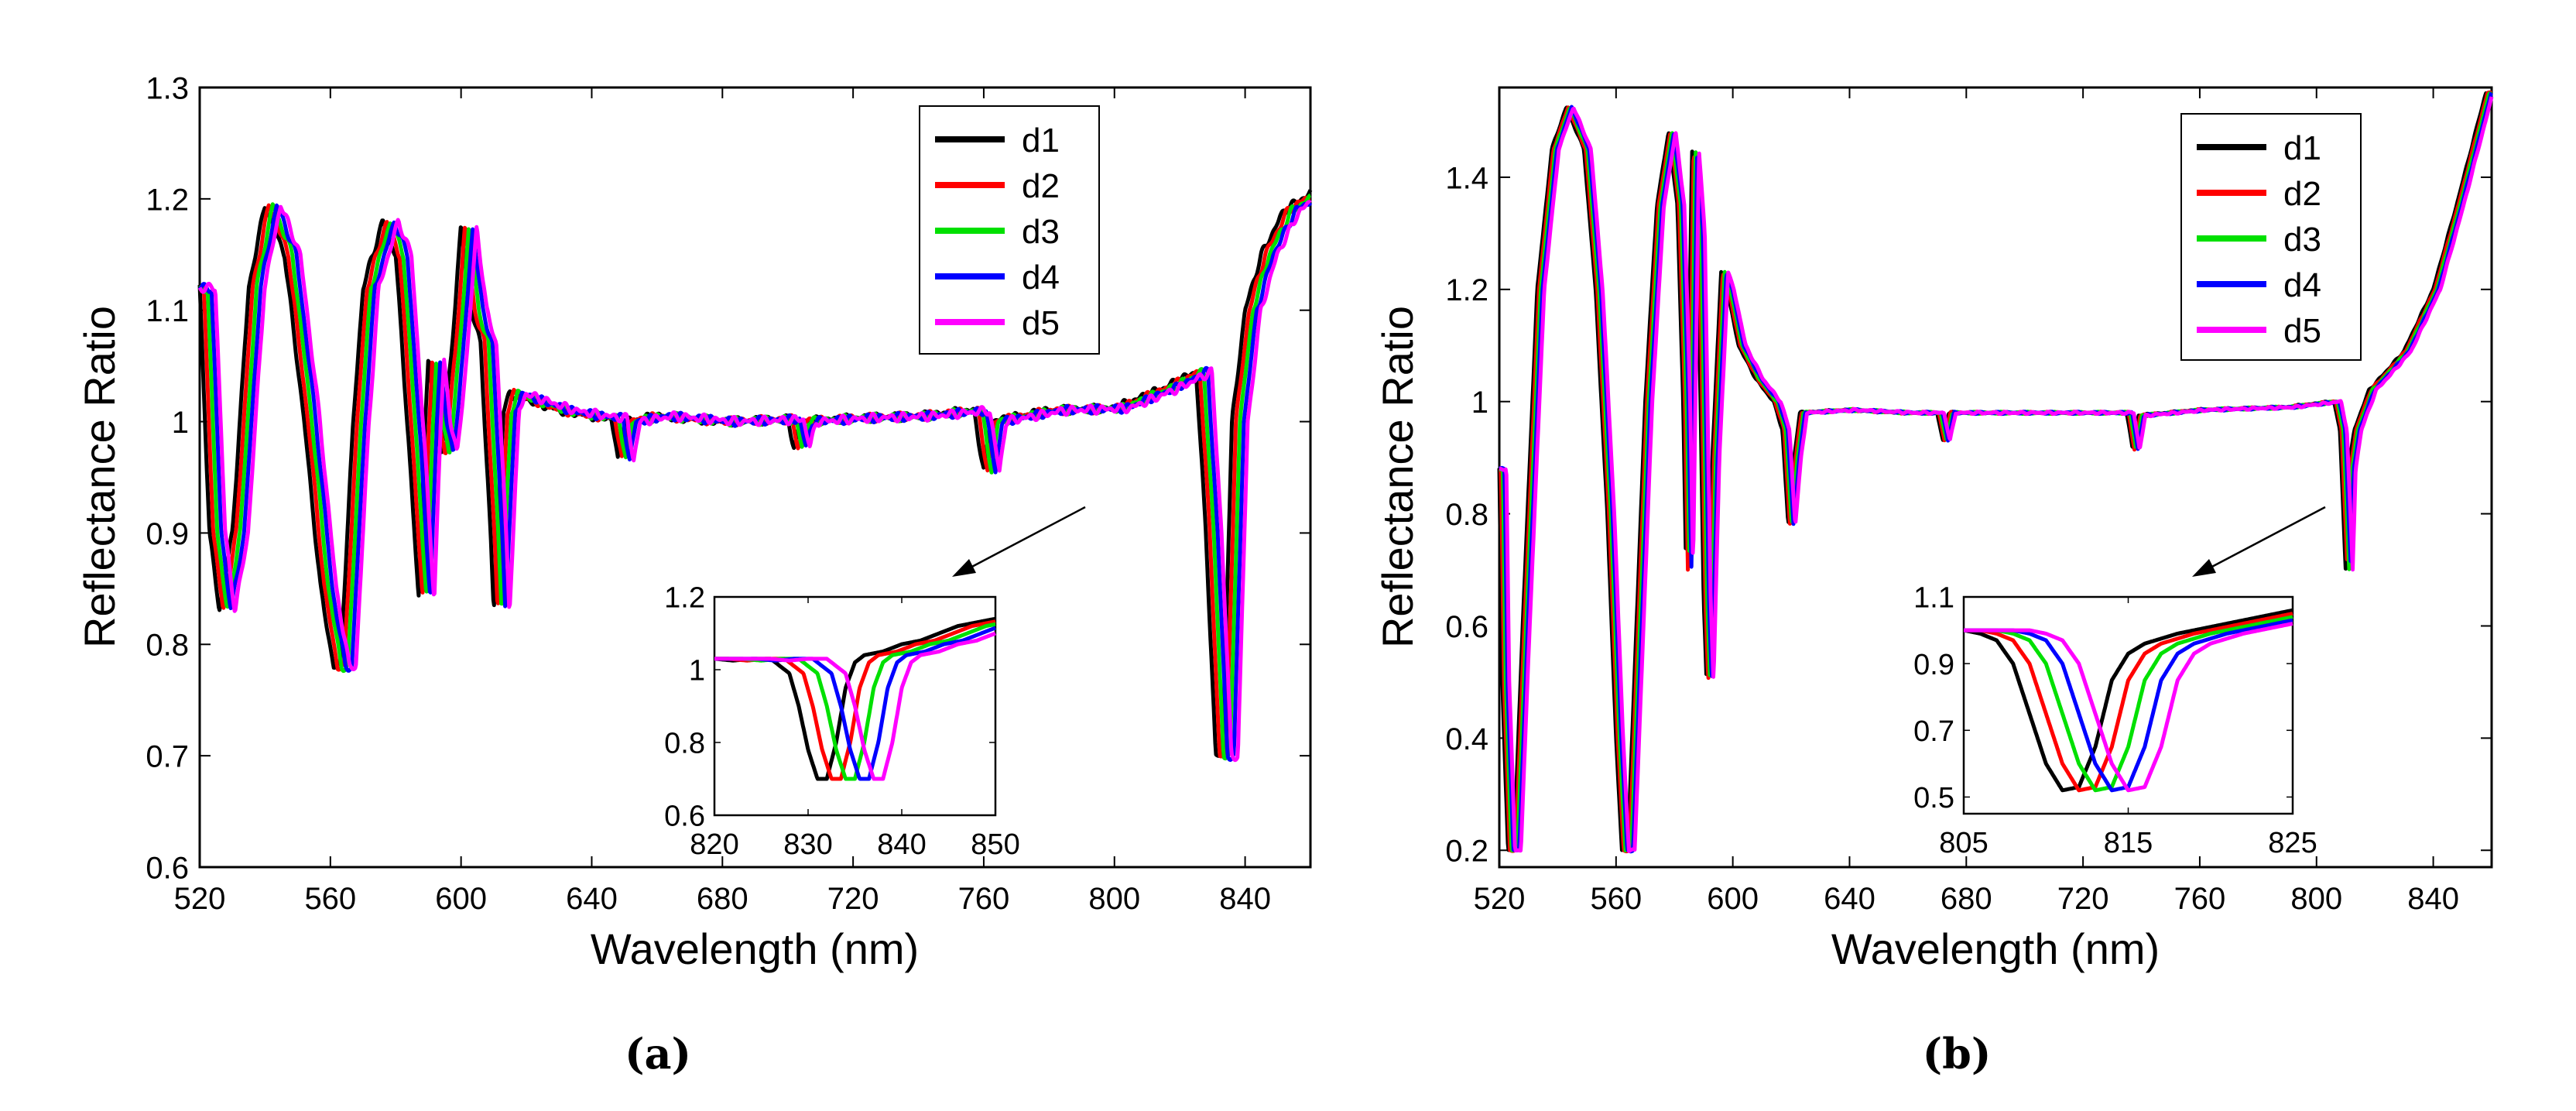 This screenshot has width=2576, height=1111. I want to click on y-tick-label: 1.3, so click(167, 88).